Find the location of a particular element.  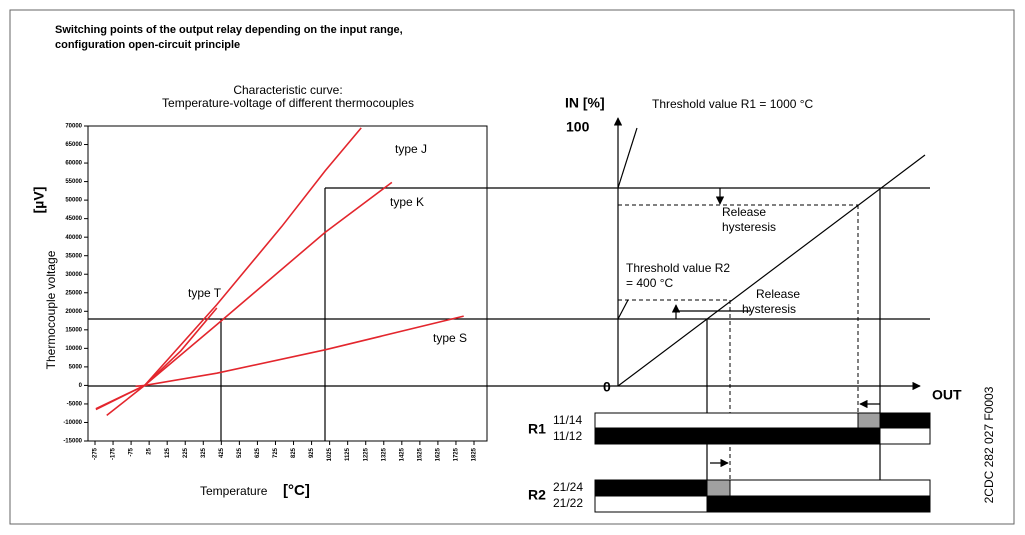

title: configuration open-circuit principle is located at coordinates (147, 45).